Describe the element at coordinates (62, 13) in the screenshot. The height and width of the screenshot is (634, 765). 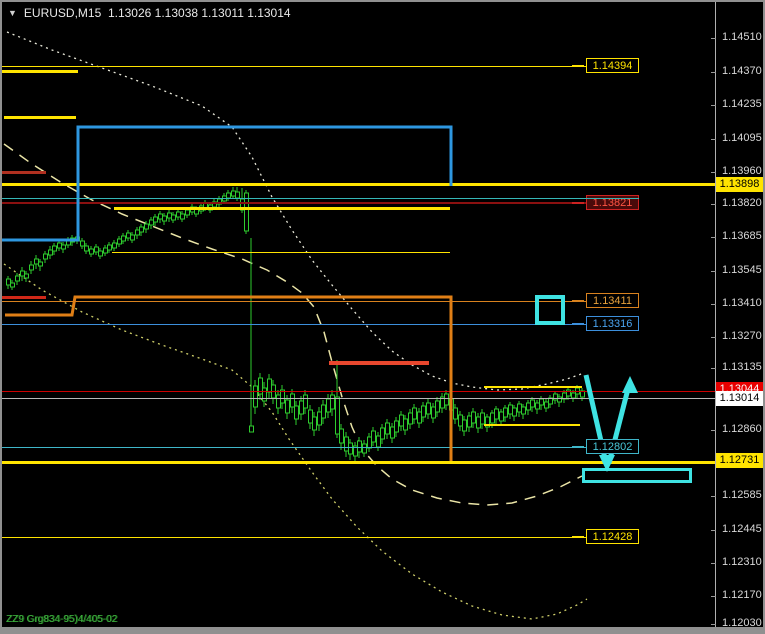
I see `chart-symbol-period: EURUSD,M15` at that location.